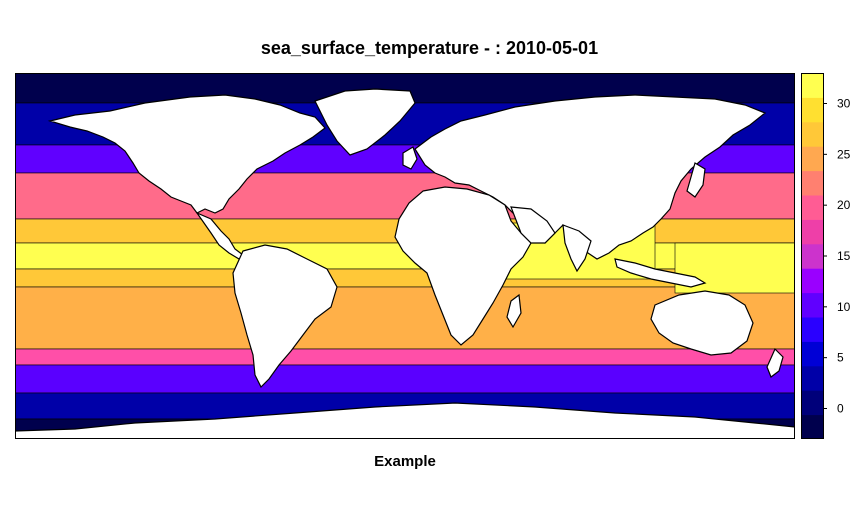 The height and width of the screenshot is (511, 859). What do you see at coordinates (533, 225) in the screenshot?
I see `land-arabia` at bounding box center [533, 225].